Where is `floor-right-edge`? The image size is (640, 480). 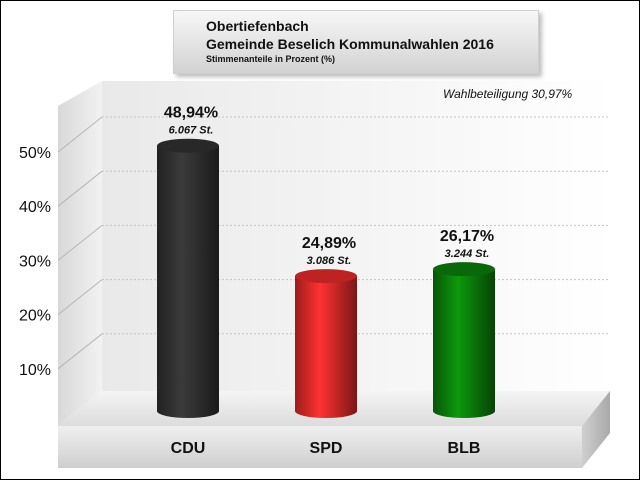 floor-right-edge is located at coordinates (596, 429).